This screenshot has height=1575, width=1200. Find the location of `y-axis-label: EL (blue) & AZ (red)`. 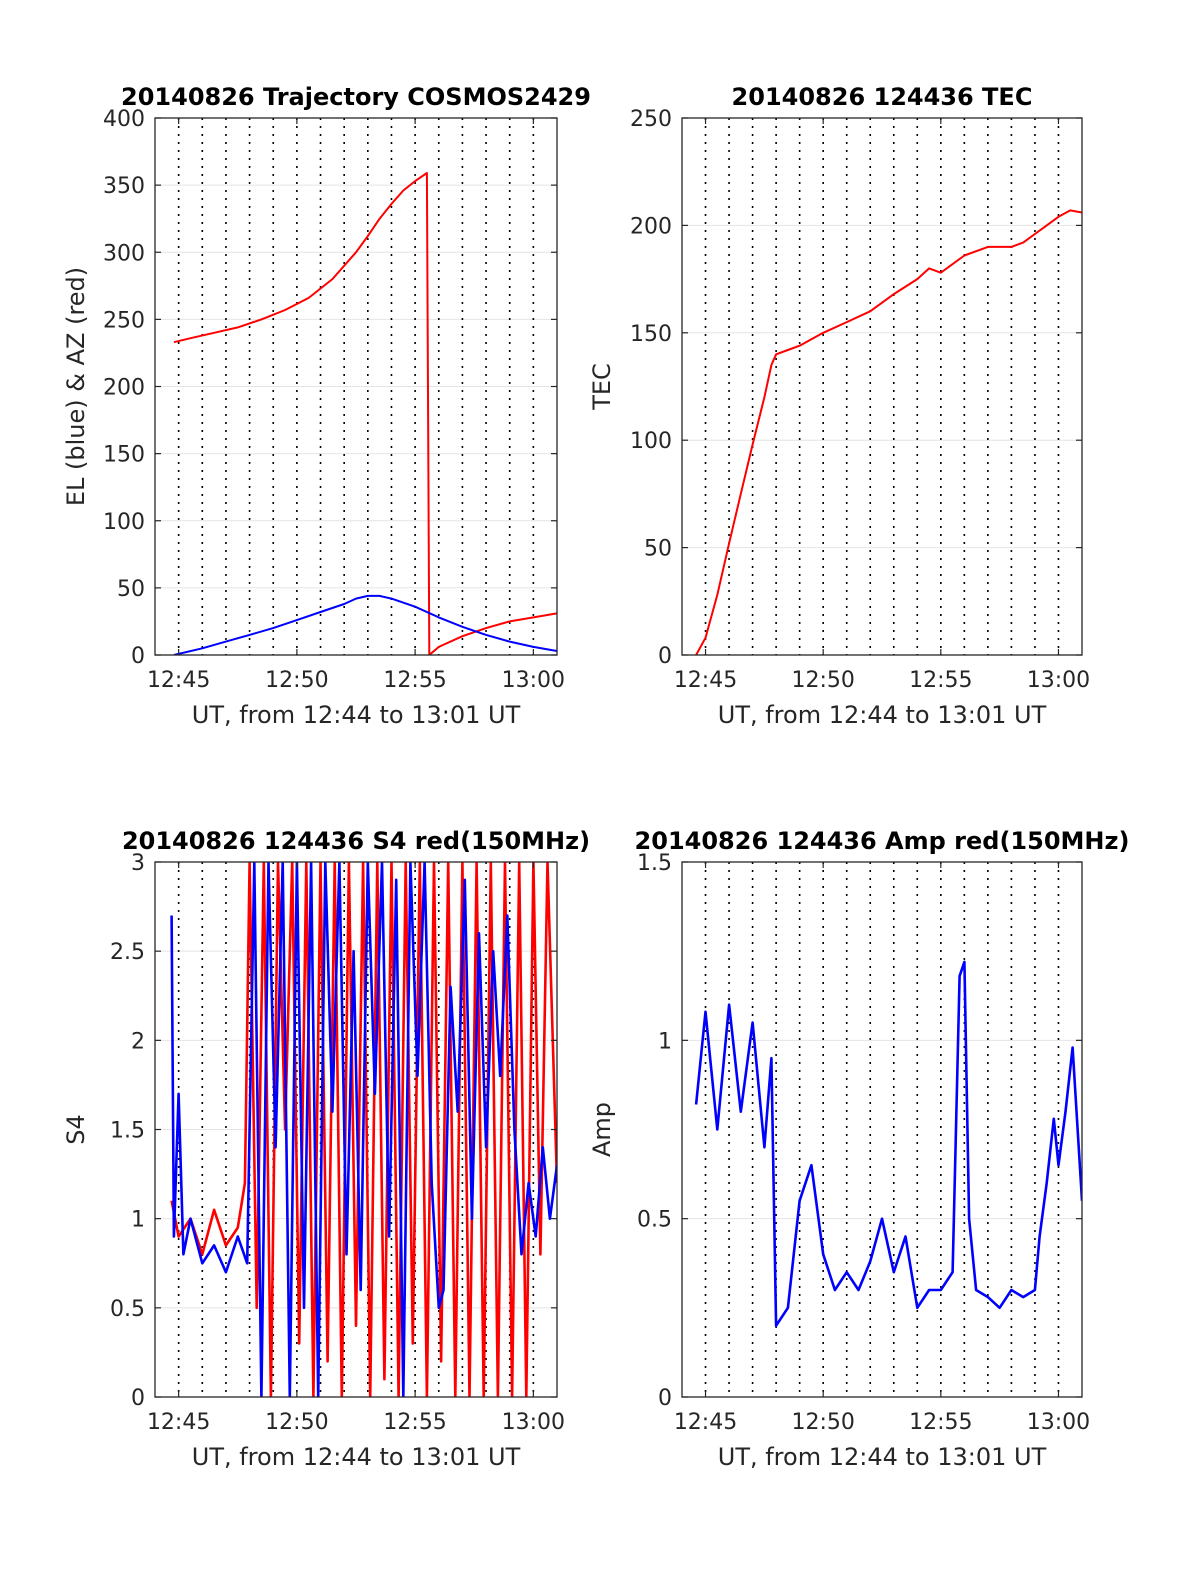

y-axis-label: EL (blue) & AZ (red) is located at coordinates (76, 386).